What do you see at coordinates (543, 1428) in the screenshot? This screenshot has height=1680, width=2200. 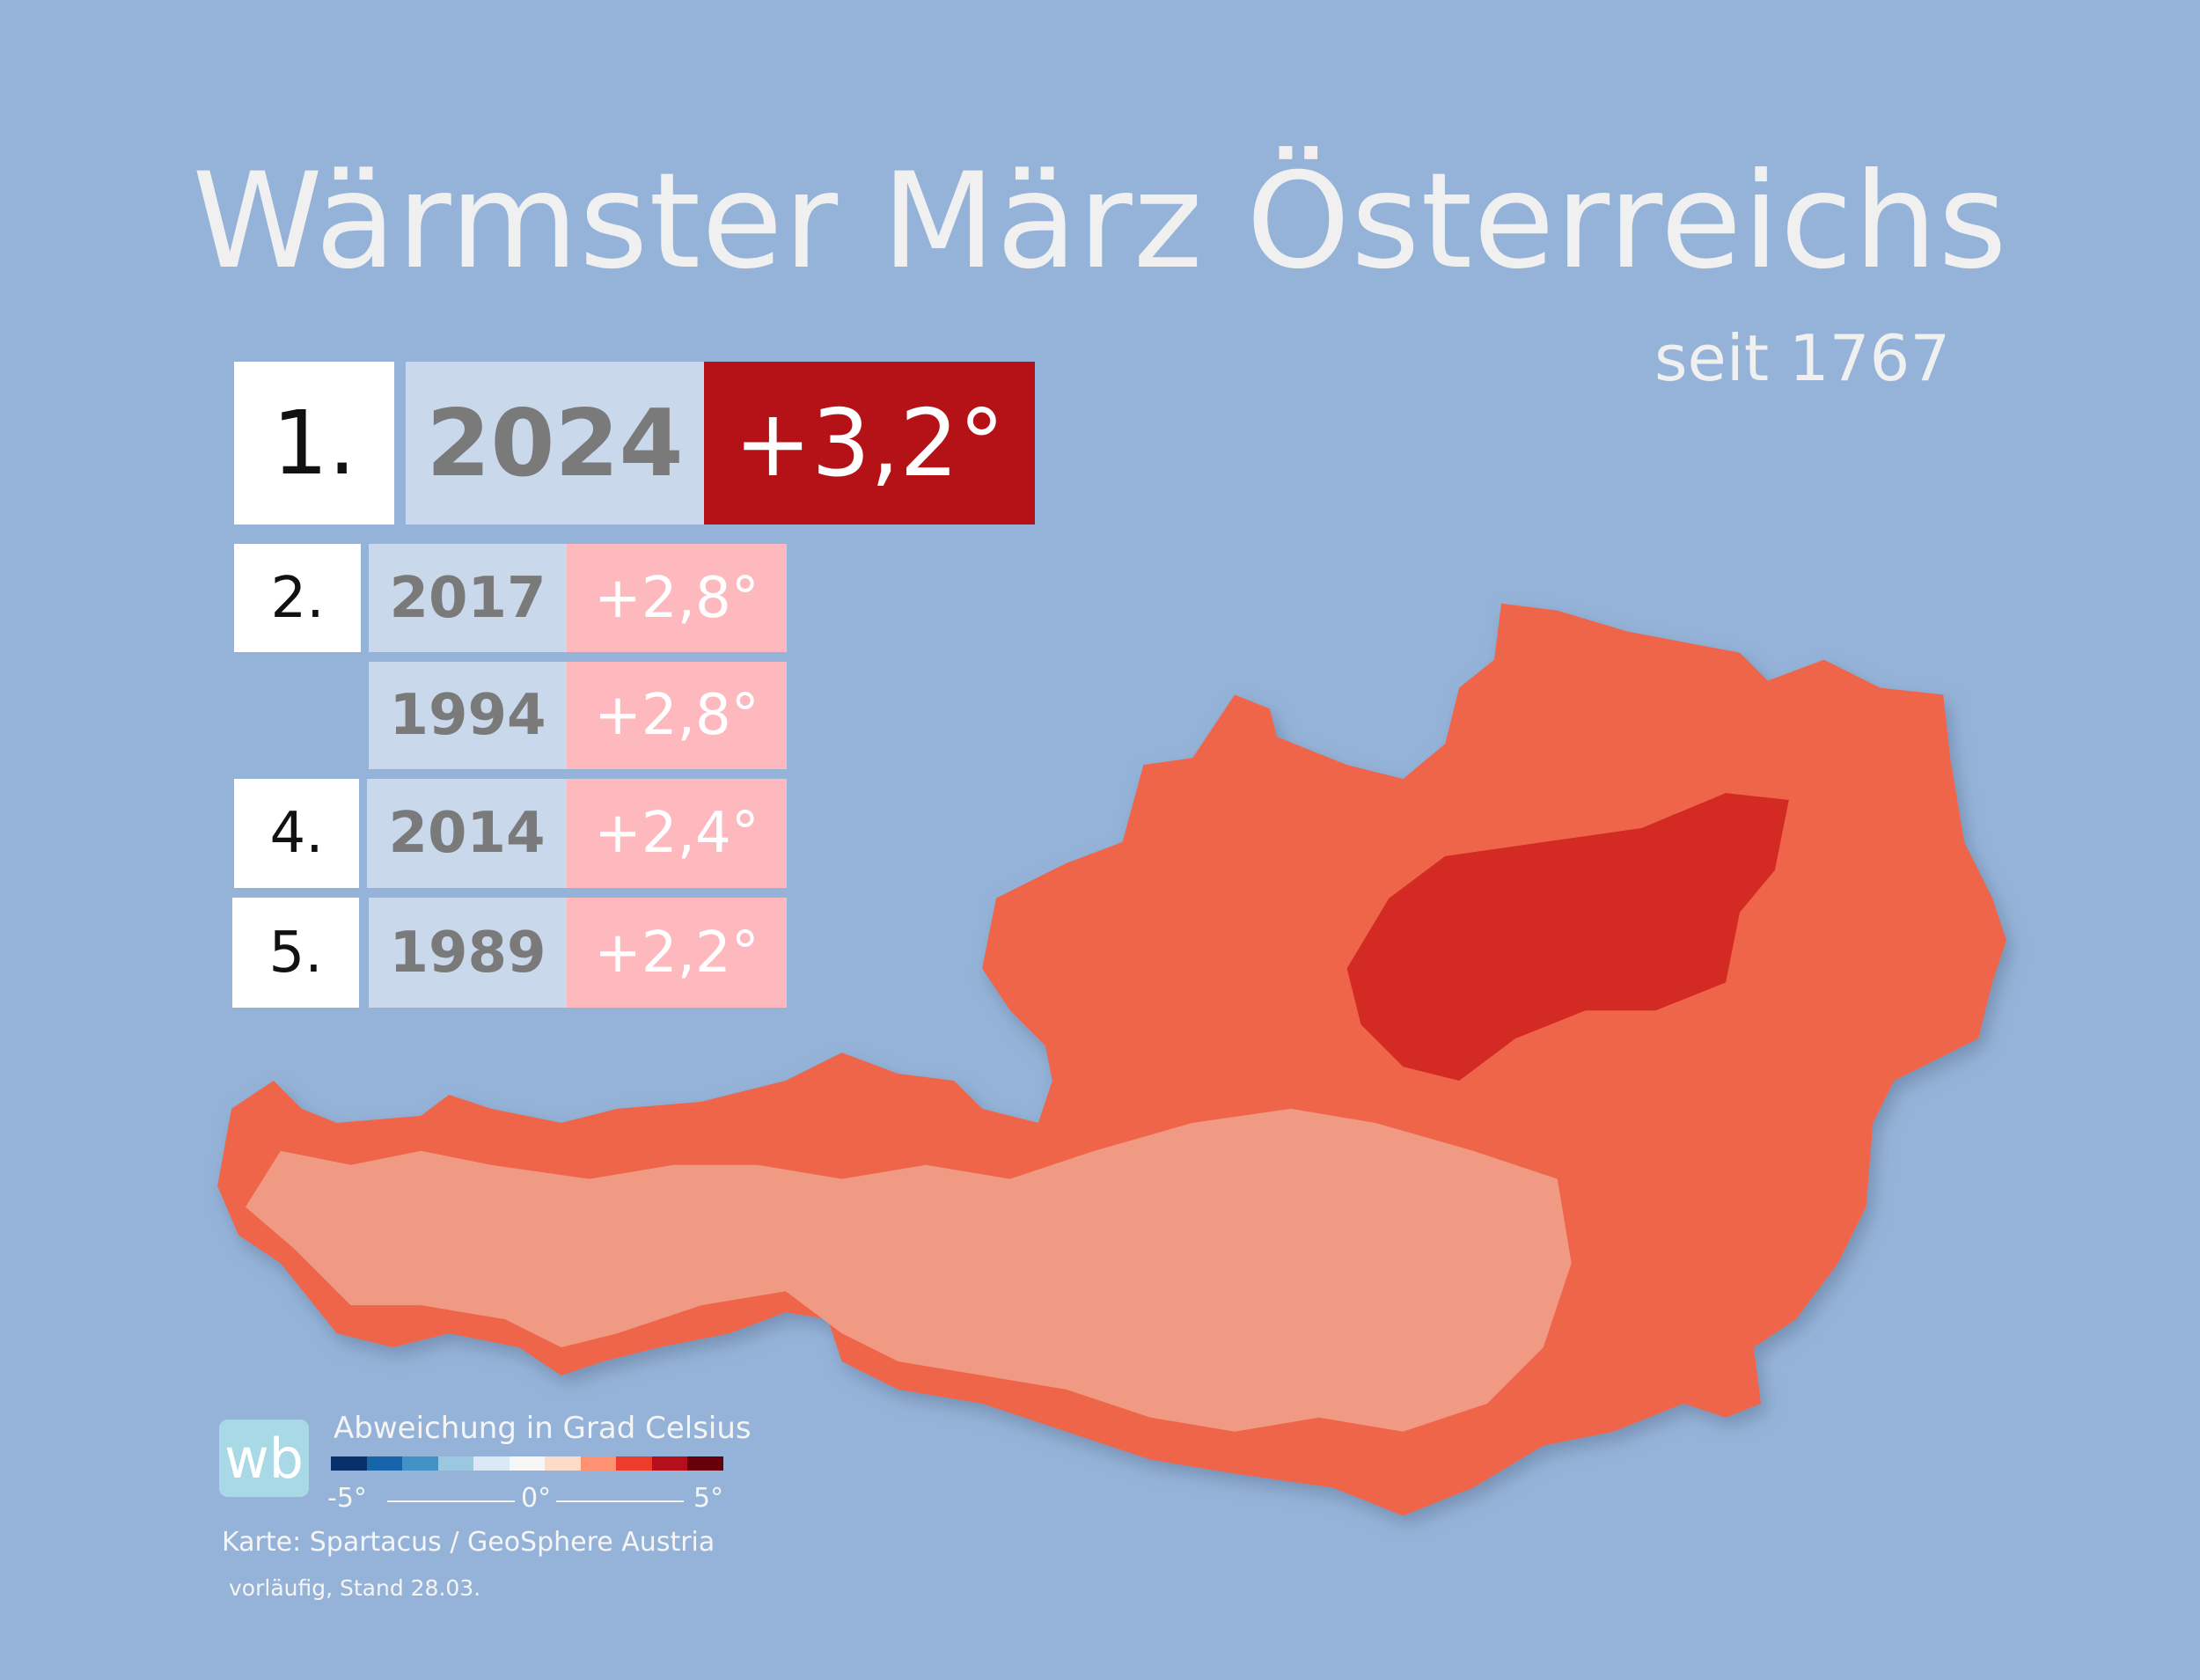 I see `legend-title: Abweichung in Grad Celsius` at bounding box center [543, 1428].